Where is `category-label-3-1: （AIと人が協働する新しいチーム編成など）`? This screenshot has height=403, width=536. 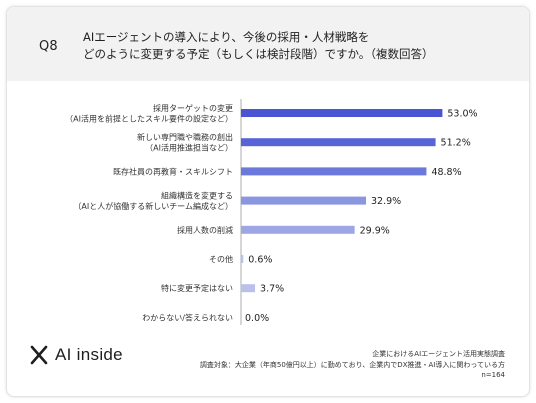 category-label-3-1: （AIと人が協働する新しいチーム編成など） is located at coordinates (153, 206).